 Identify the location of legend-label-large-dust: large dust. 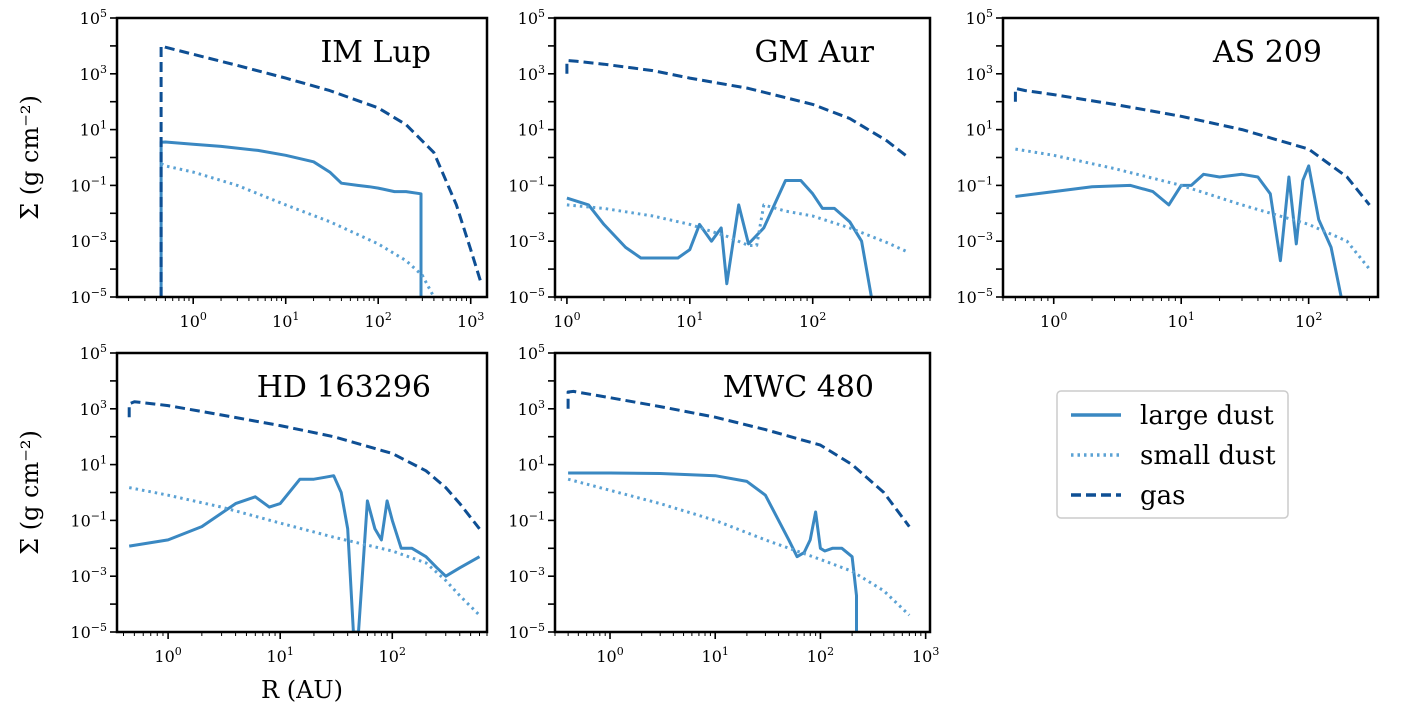
(1207, 416).